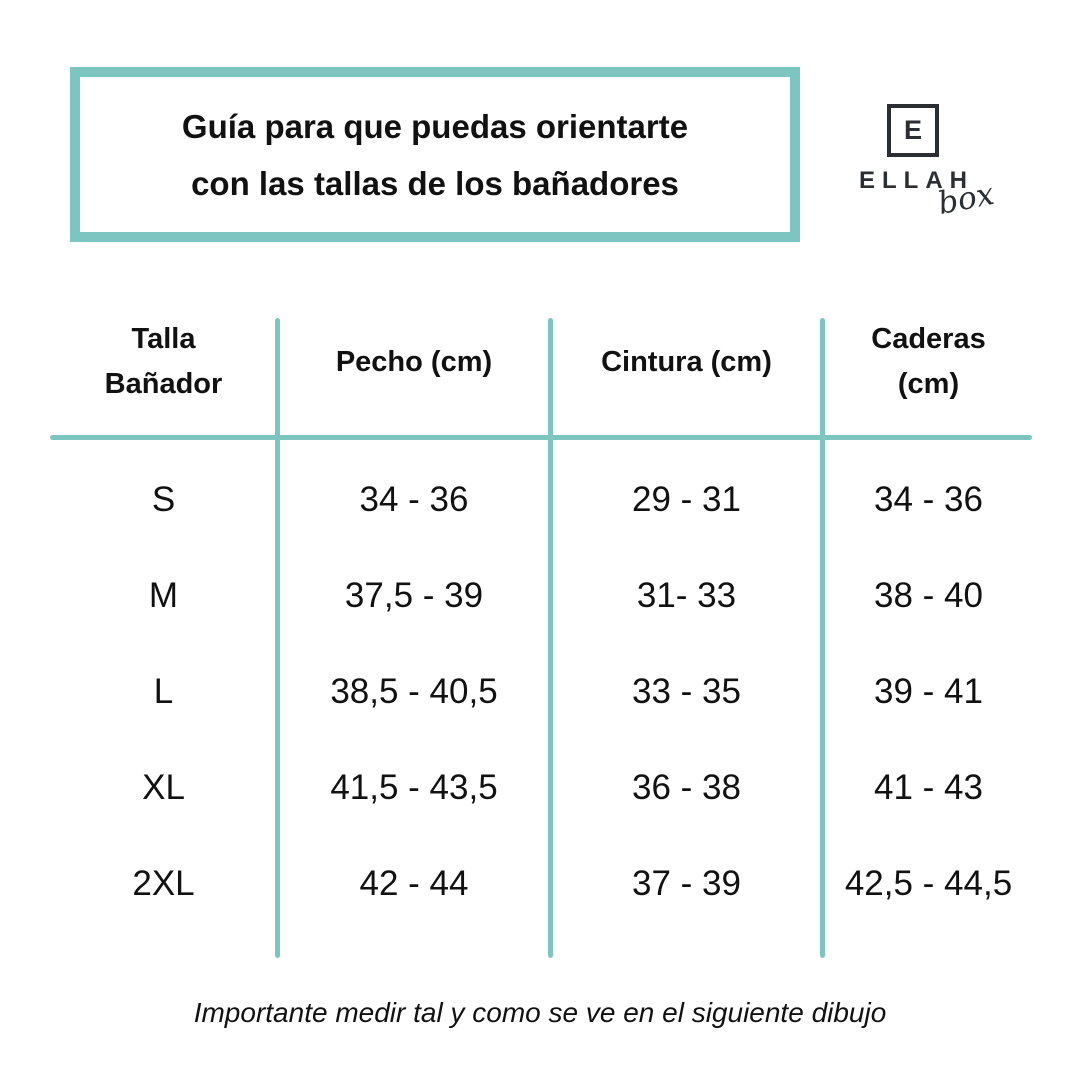 The image size is (1080, 1080). Describe the element at coordinates (414, 691) in the screenshot. I see `cell-pecho-l: 38,5 - 40,5` at that location.